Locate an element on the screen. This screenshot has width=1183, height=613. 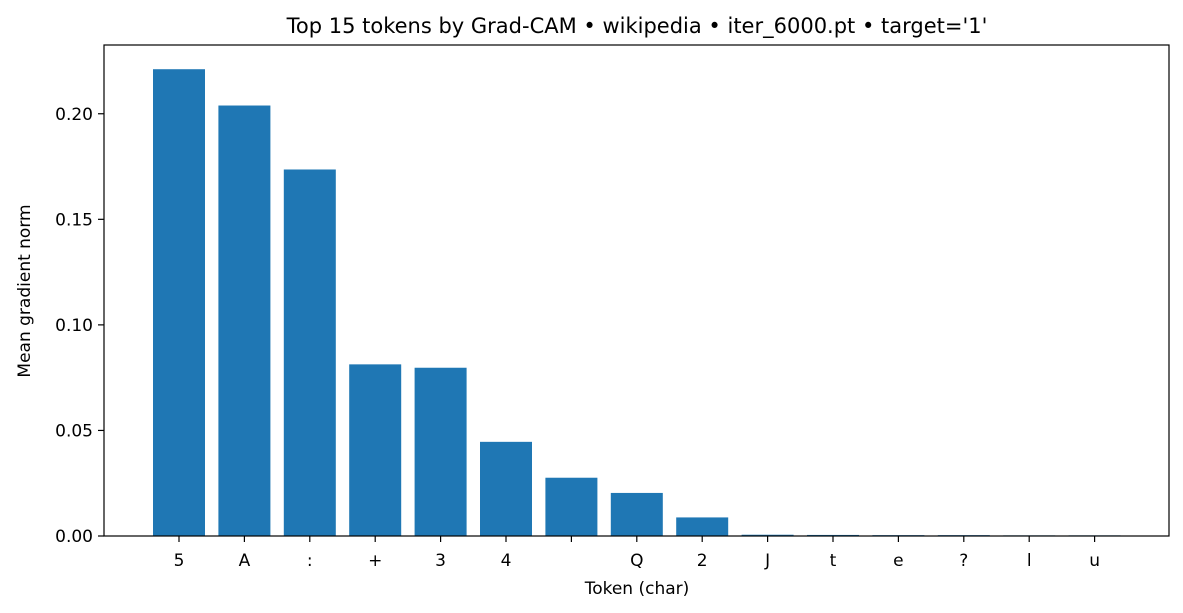
x-tick-label: u is located at coordinates (1094, 561).